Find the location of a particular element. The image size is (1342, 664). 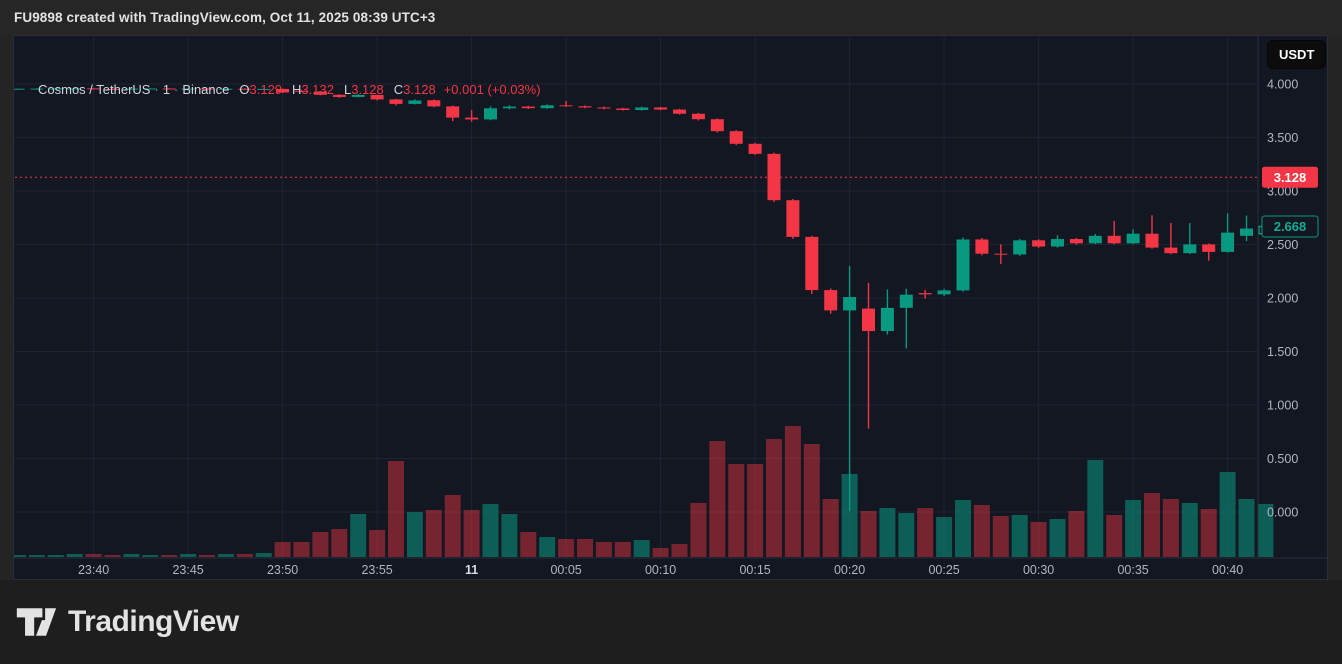

tradingview-logo: TradingView is located at coordinates (127, 622).